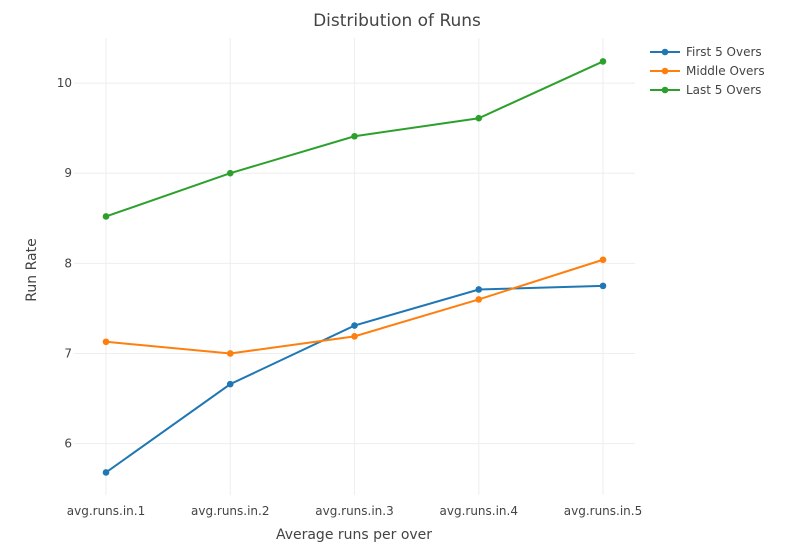 Image resolution: width=792 pixels, height=556 pixels. Describe the element at coordinates (725, 71) in the screenshot. I see `legend-label: Middle Overs` at that location.